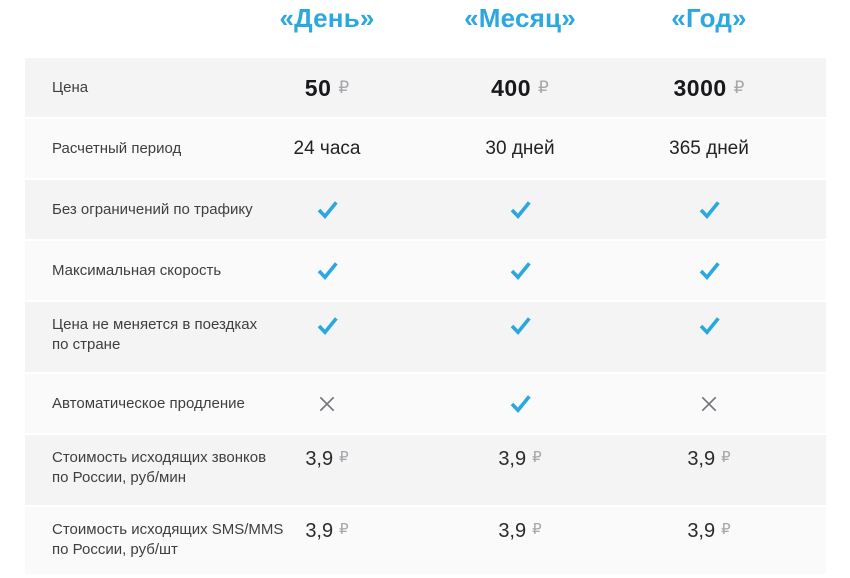 Image resolution: width=850 pixels, height=578 pixels. I want to click on period-cell: 24 часа, so click(327, 149).